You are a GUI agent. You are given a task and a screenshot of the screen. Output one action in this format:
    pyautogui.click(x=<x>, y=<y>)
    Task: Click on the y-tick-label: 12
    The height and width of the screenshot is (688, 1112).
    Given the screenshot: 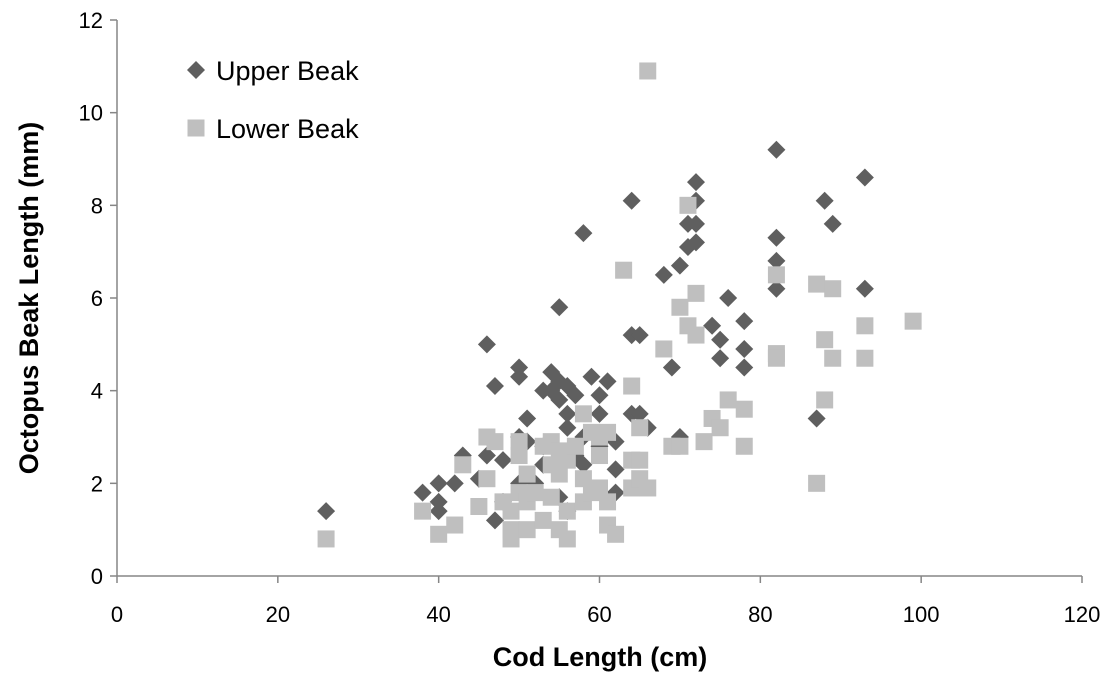 What is the action you would take?
    pyautogui.click(x=91, y=20)
    